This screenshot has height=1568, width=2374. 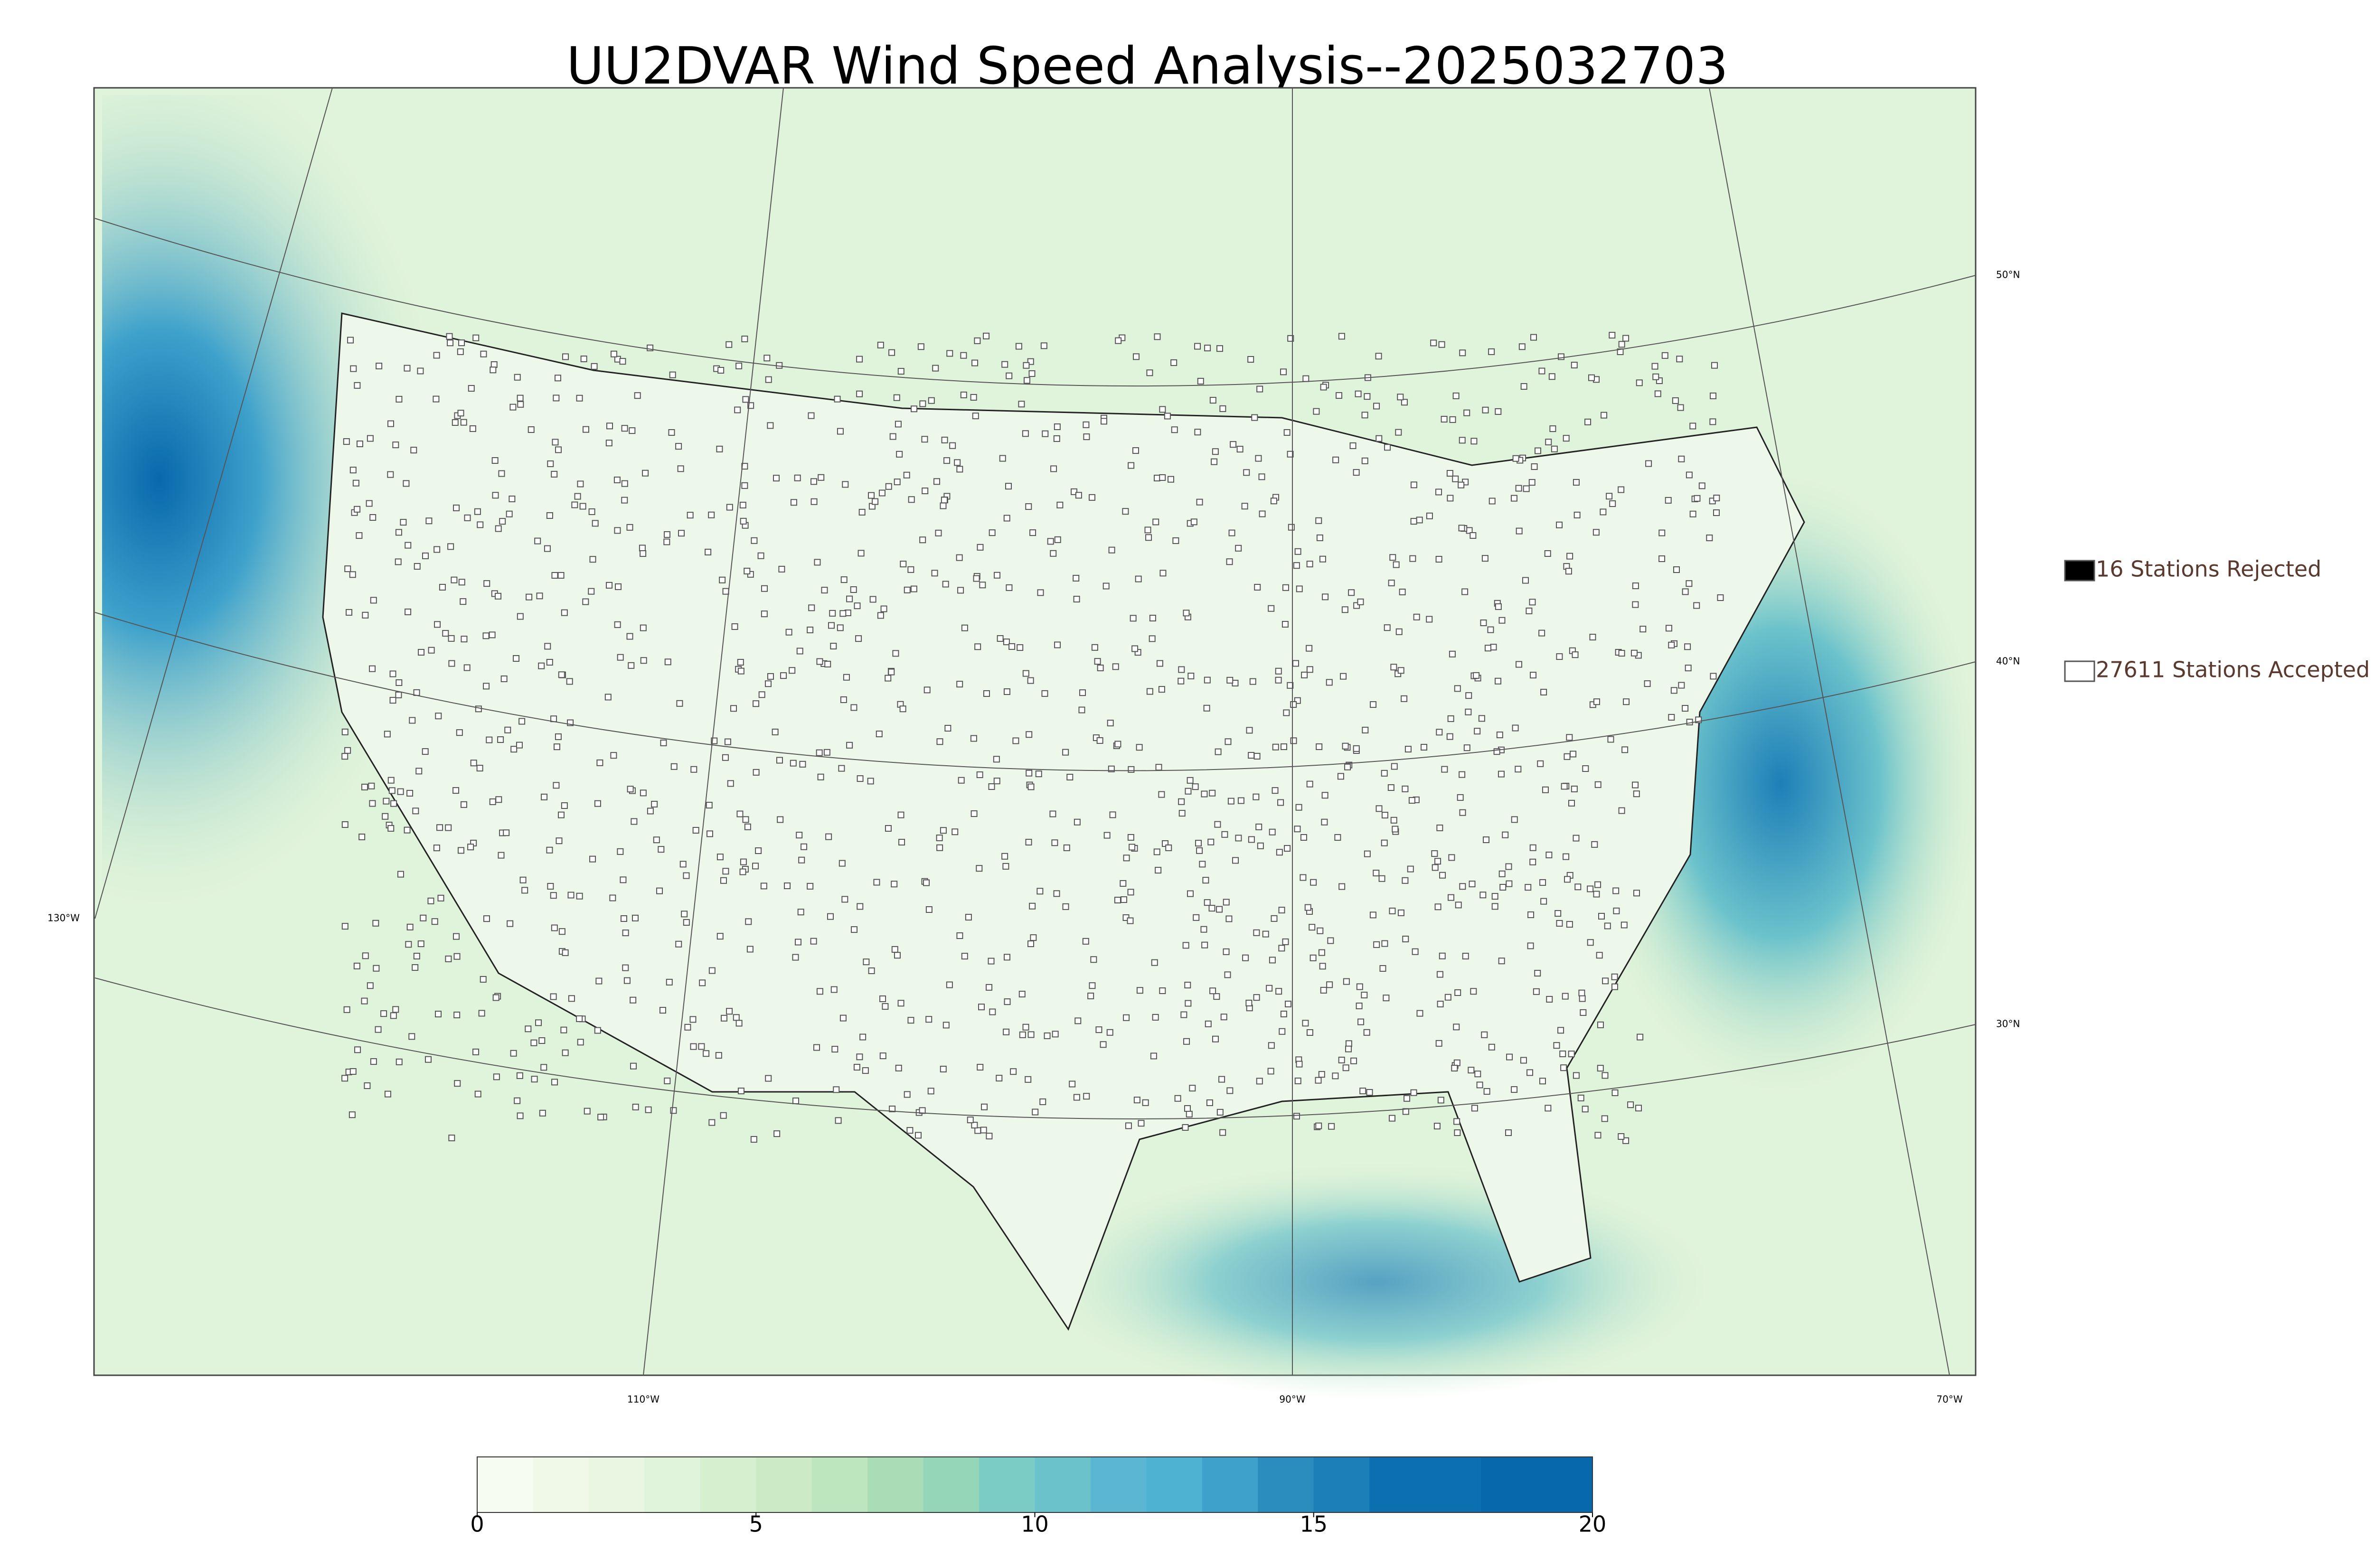 What do you see at coordinates (1314, 1525) in the screenshot?
I see `colorbar-tick-label: 15` at bounding box center [1314, 1525].